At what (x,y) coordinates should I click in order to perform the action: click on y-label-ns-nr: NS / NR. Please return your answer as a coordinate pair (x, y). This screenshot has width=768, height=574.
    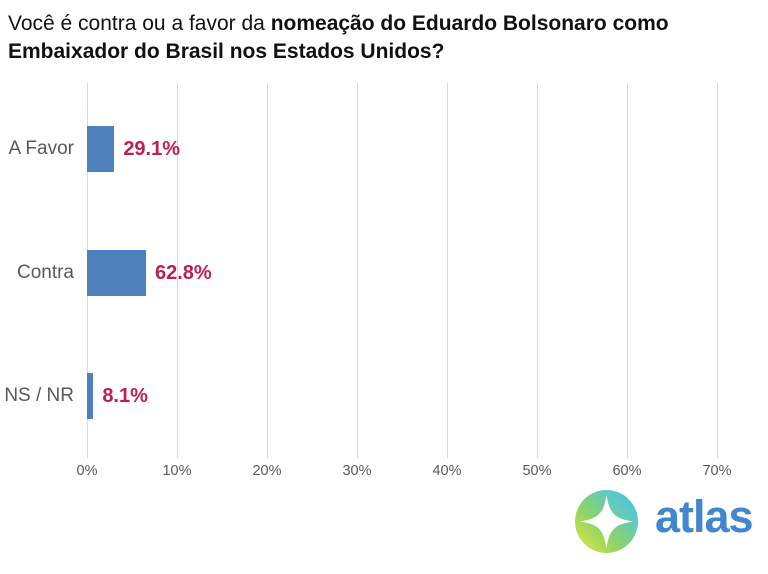
    Looking at the image, I should click on (39, 395).